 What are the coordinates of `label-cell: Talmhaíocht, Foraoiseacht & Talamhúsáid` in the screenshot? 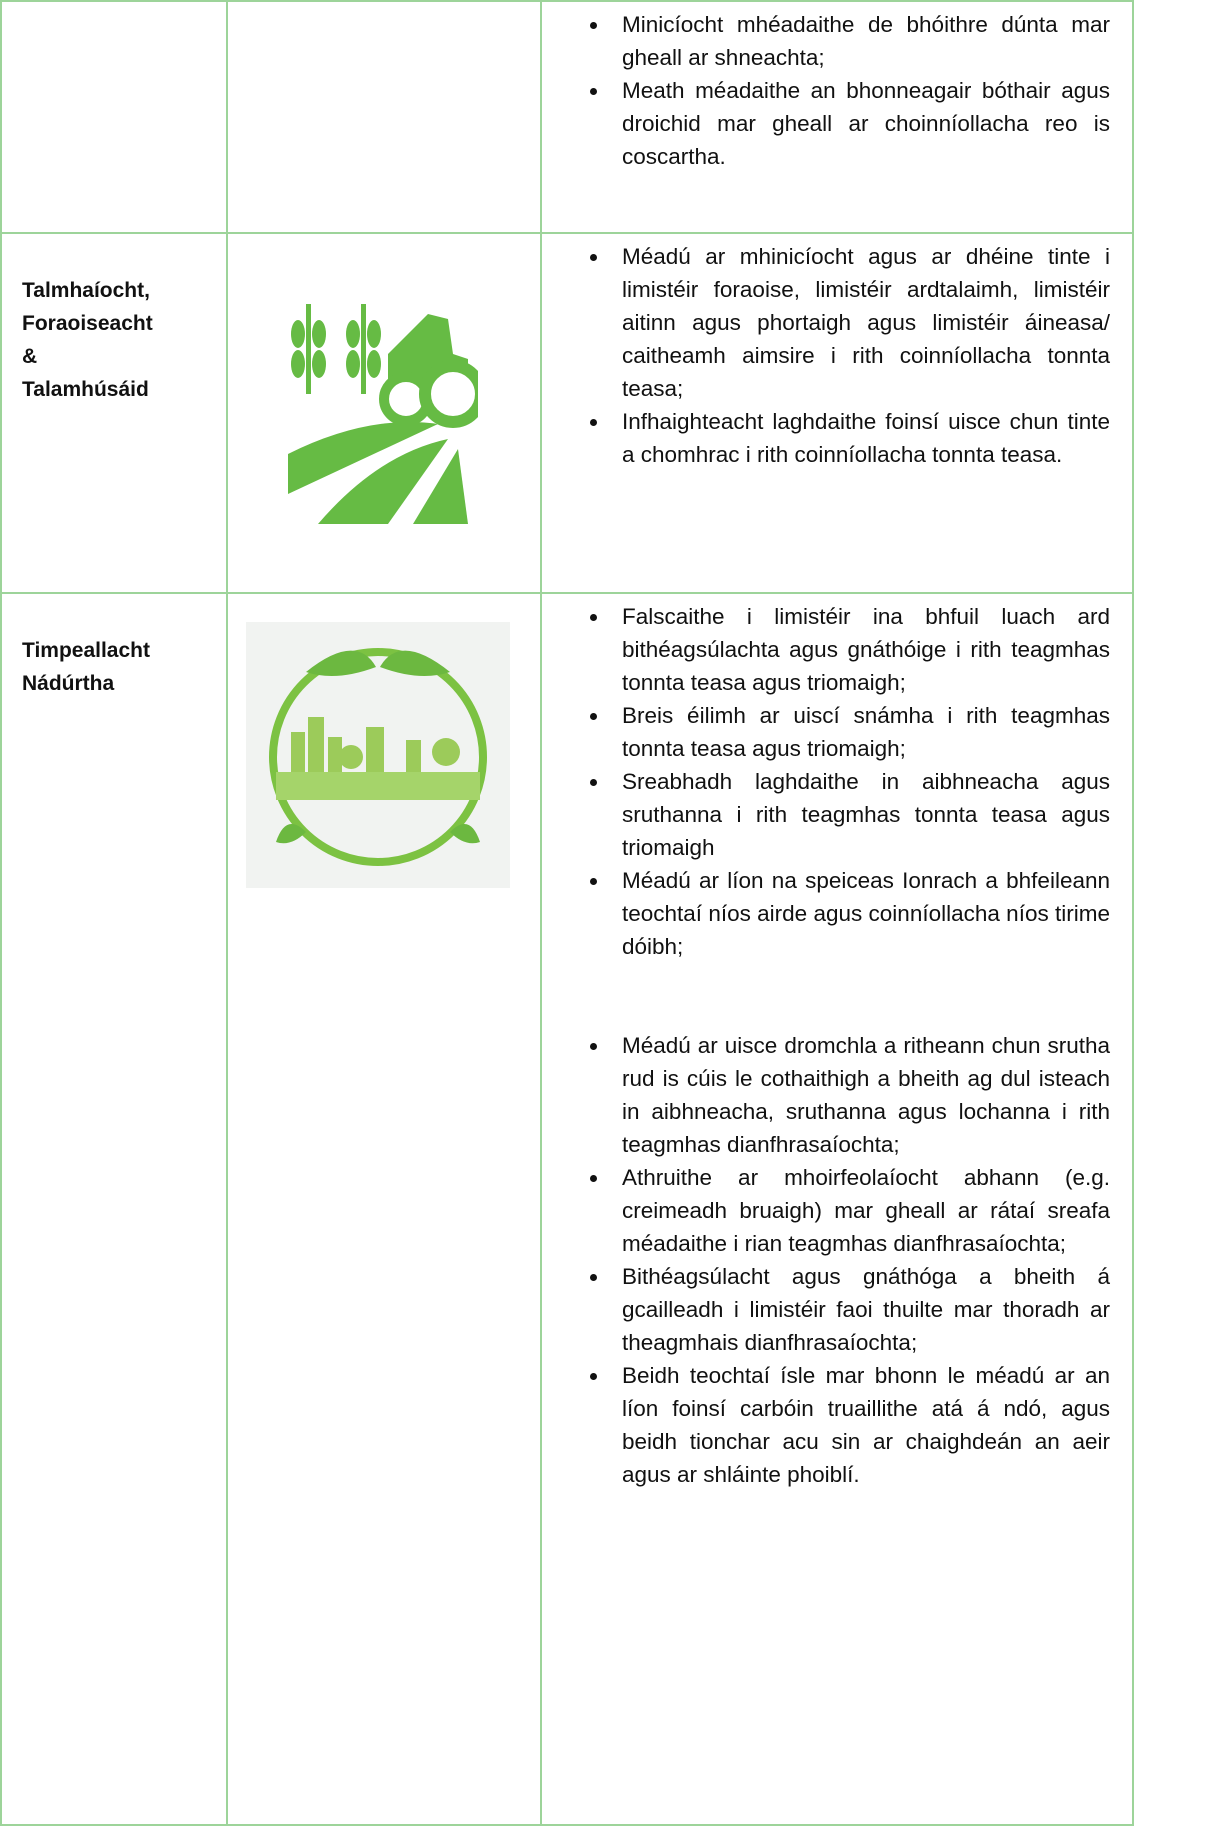 It's located at (114, 413).